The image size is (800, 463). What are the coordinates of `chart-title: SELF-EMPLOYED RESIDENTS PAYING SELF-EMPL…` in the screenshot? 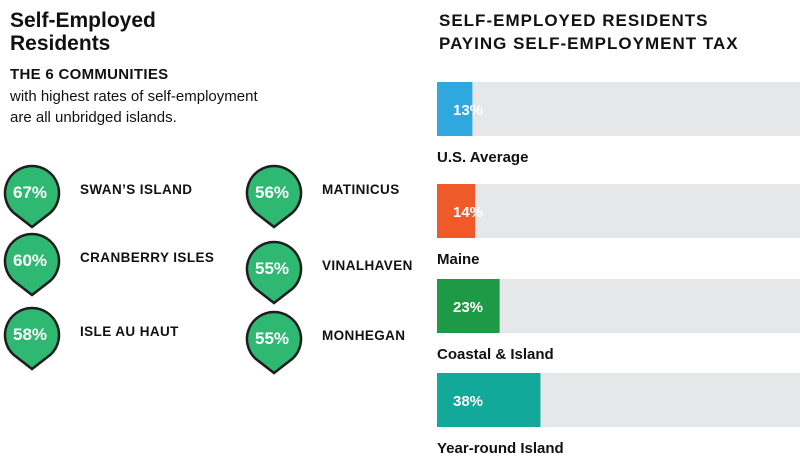 It's located at (614, 32).